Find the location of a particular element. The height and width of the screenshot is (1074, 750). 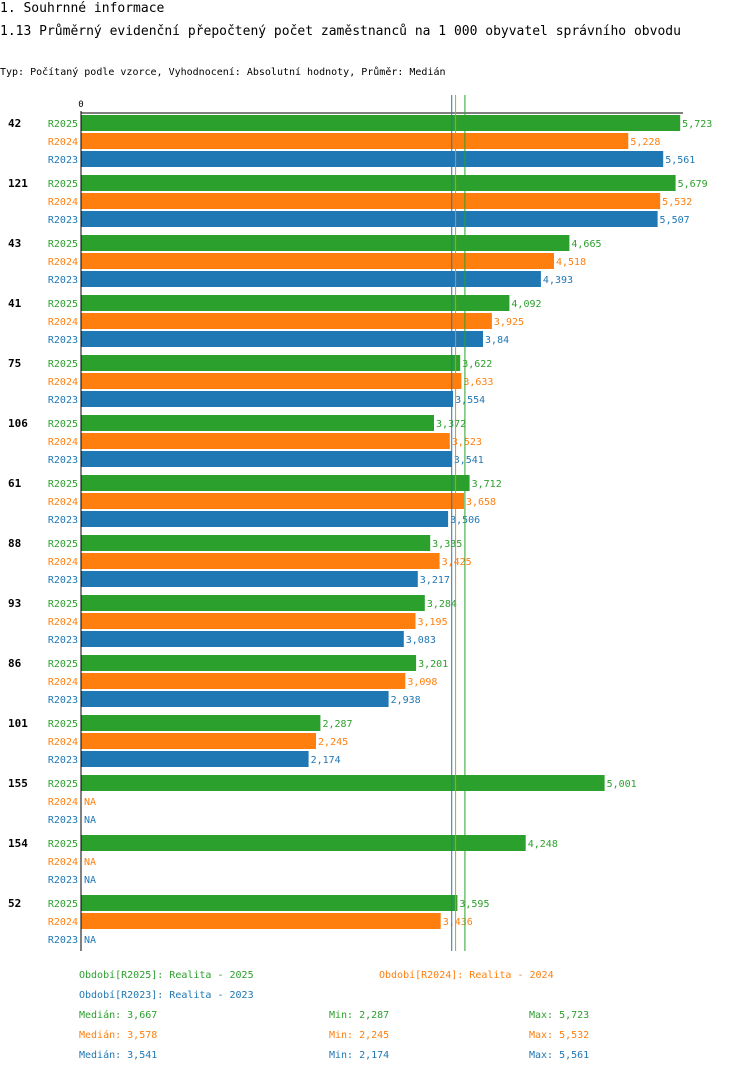

value-label-r2025-121: 5,679 is located at coordinates (693, 184).